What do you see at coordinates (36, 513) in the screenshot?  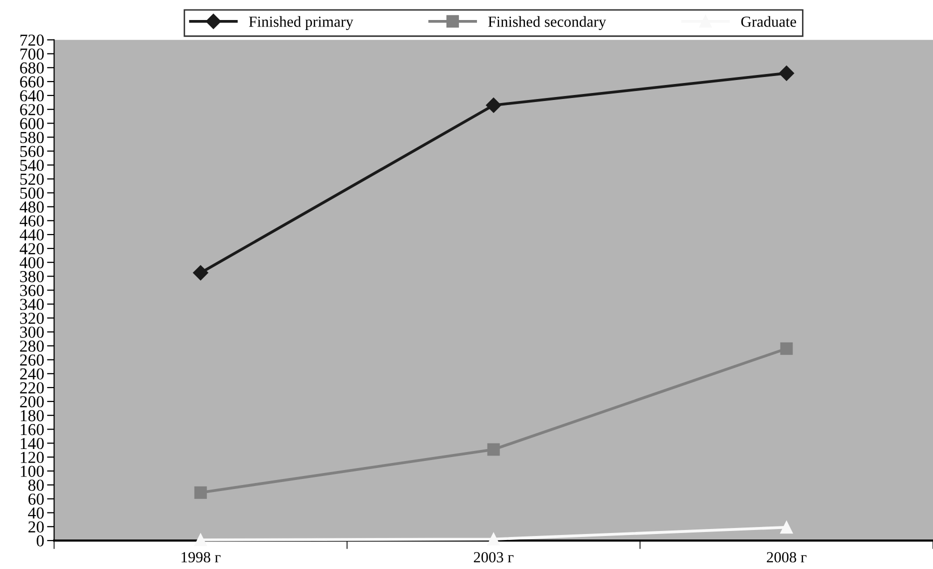 I see `y-tick-label: 40` at bounding box center [36, 513].